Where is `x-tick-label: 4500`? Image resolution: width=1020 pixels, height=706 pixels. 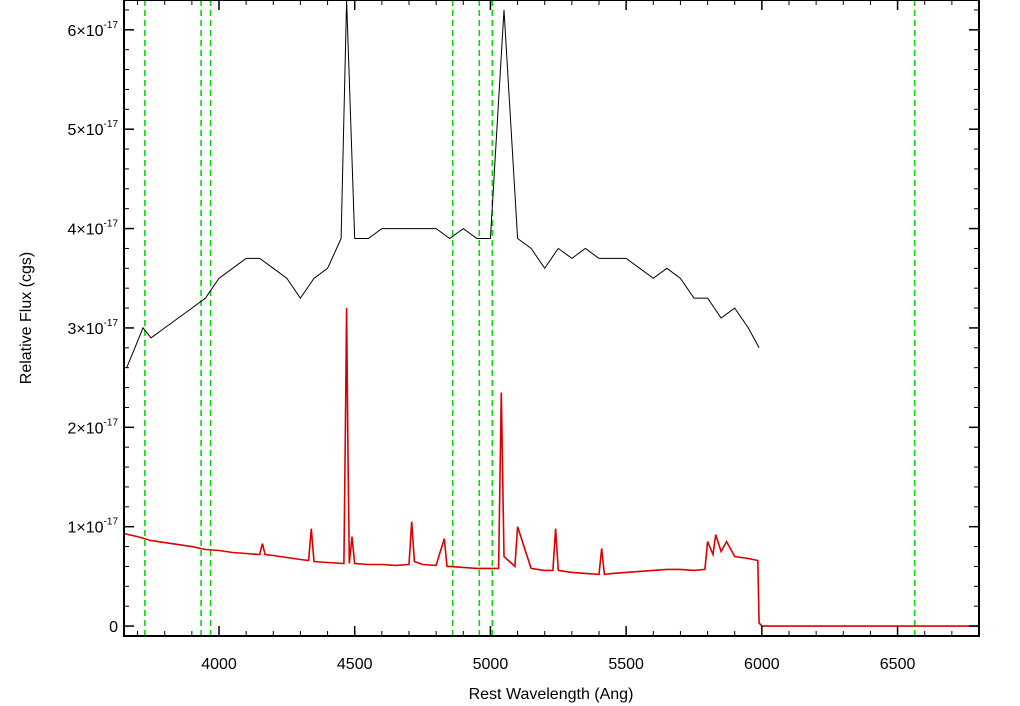
x-tick-label: 4500 is located at coordinates (355, 664).